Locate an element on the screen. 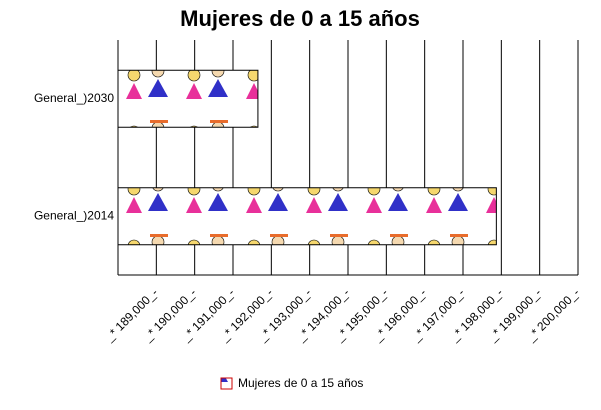 The width and height of the screenshot is (601, 410). y-tick-label: General_)2014 is located at coordinates (74, 215).